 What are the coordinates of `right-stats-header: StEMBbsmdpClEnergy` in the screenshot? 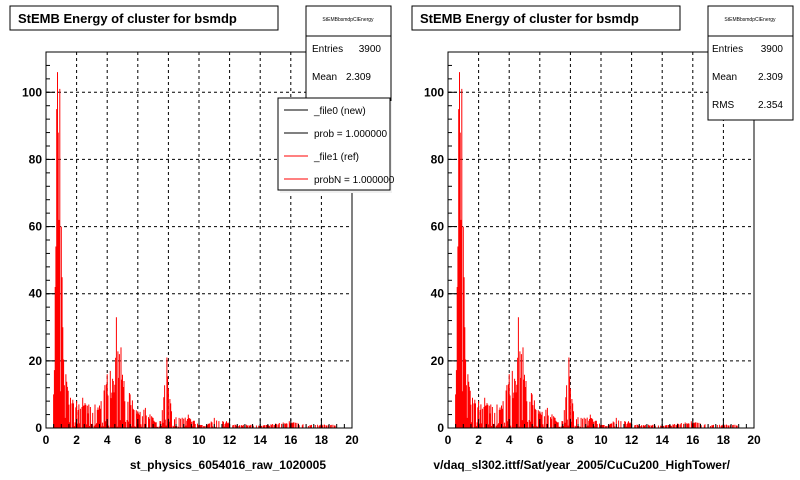 It's located at (750, 20).